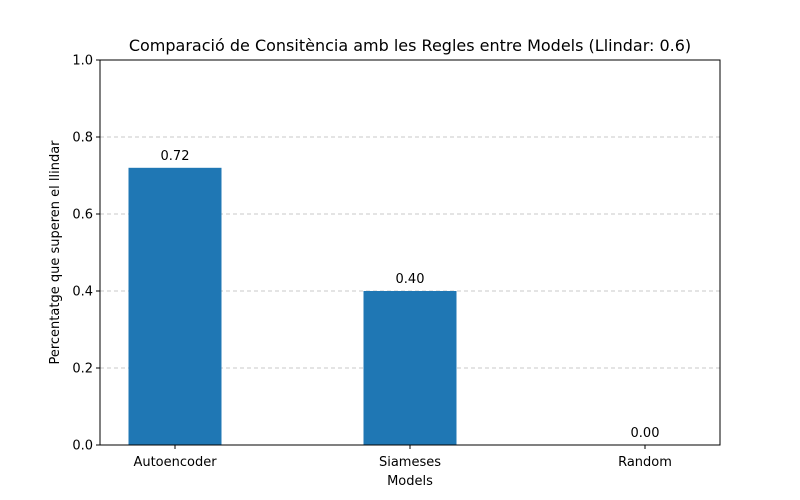 The height and width of the screenshot is (500, 800). Describe the element at coordinates (410, 481) in the screenshot. I see `x-axis-label: Models` at that location.